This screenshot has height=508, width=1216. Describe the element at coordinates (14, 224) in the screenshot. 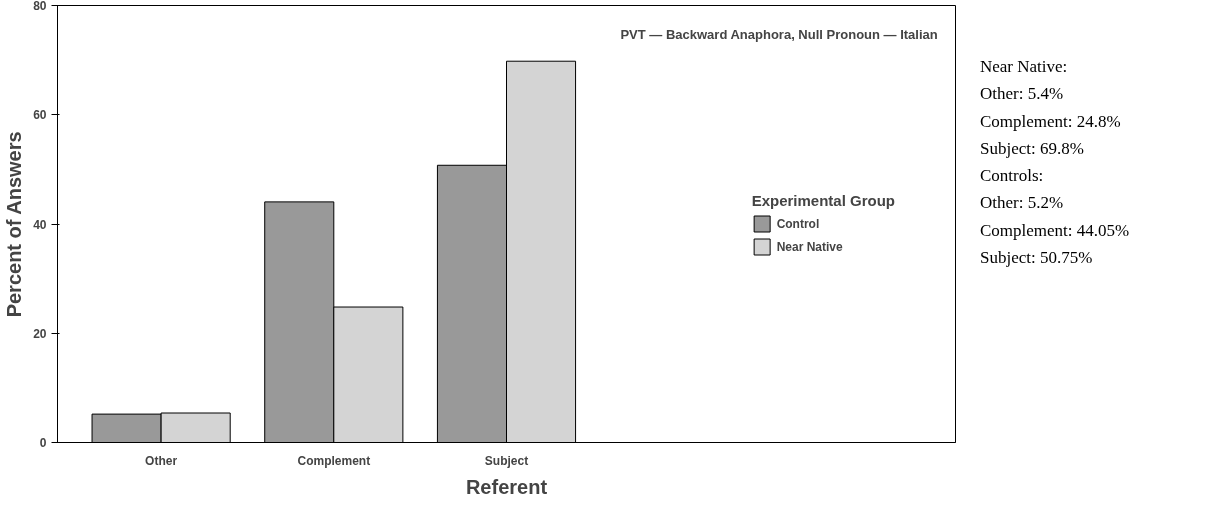

I see `y-axis-title: Percent of Answers` at that location.